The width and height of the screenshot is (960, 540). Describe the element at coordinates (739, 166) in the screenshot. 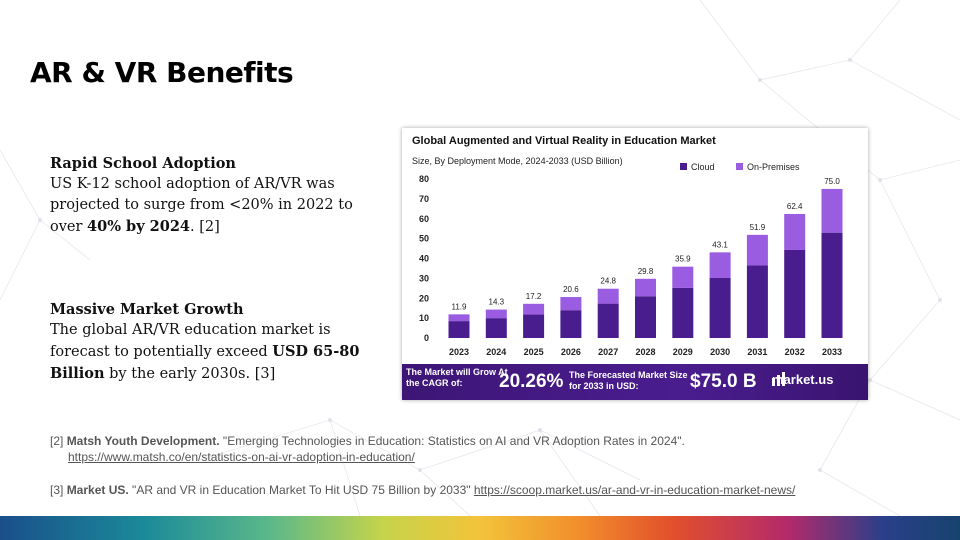

I see `legend-on-premises-swatch` at that location.